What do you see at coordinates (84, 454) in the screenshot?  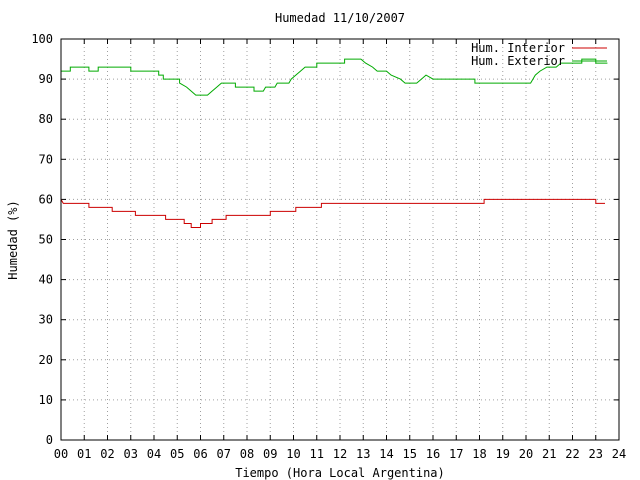 I see `x-tick-label: 01` at bounding box center [84, 454].